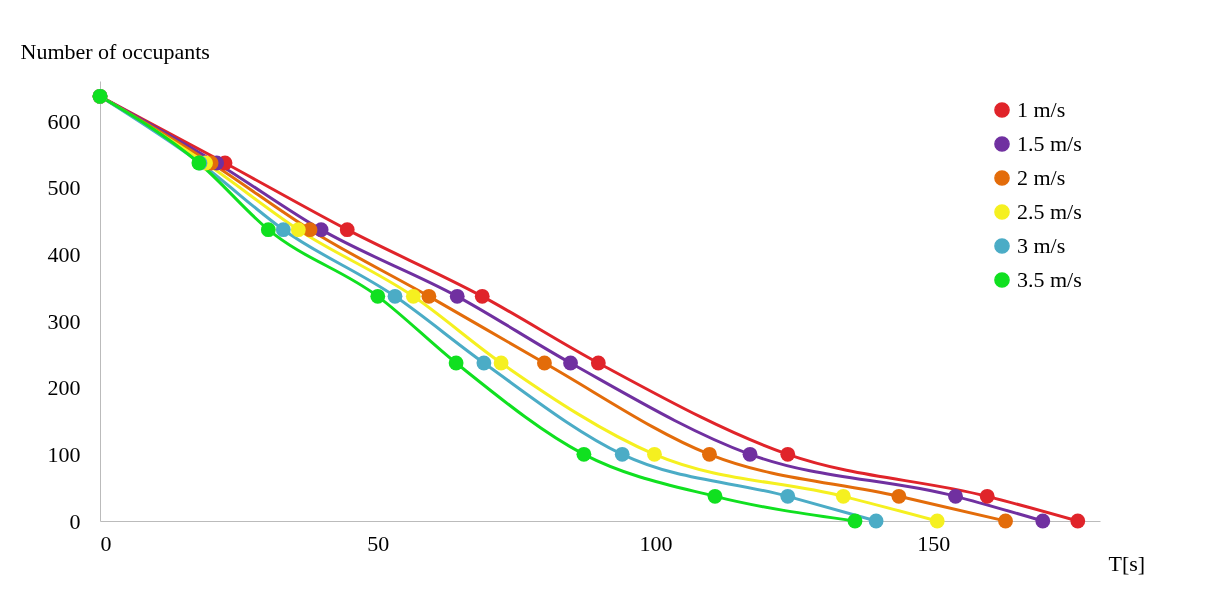  I want to click on y-tick-label: 600, so click(64, 121).